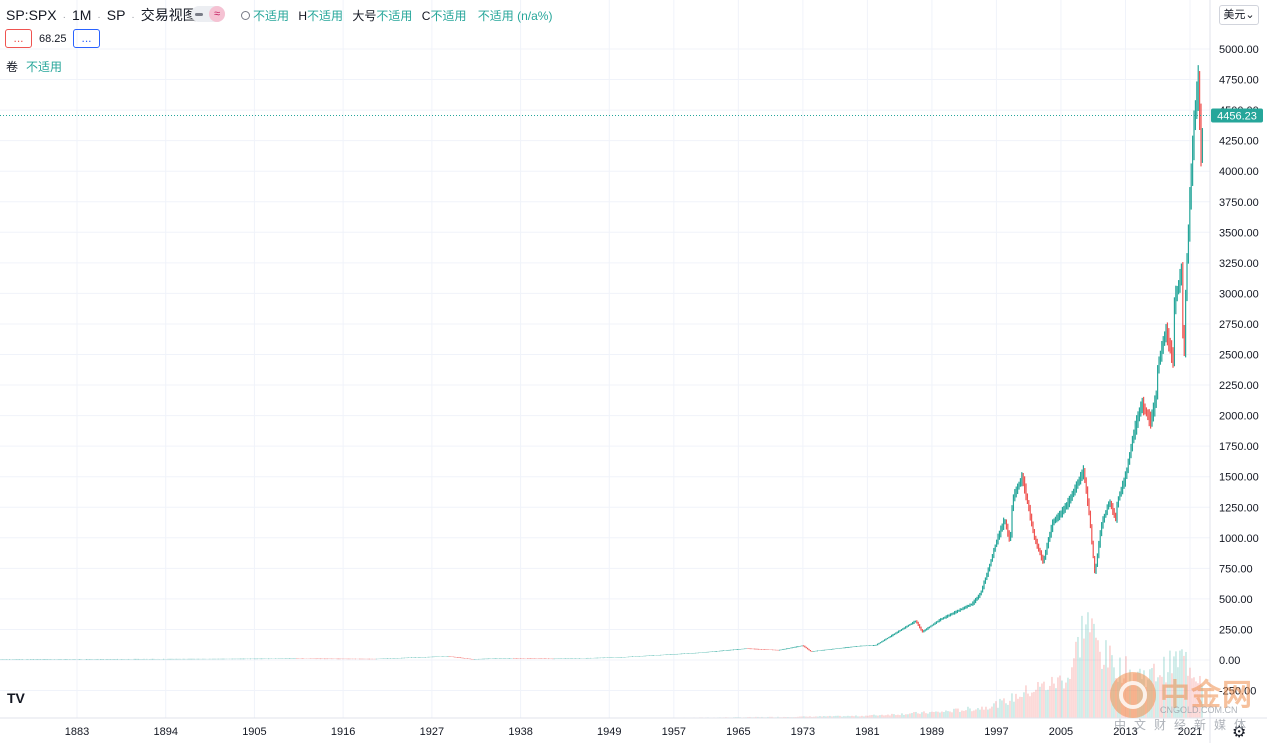 The image size is (1267, 743). What do you see at coordinates (432, 732) in the screenshot?
I see `time-tick-label: 1927` at bounding box center [432, 732].